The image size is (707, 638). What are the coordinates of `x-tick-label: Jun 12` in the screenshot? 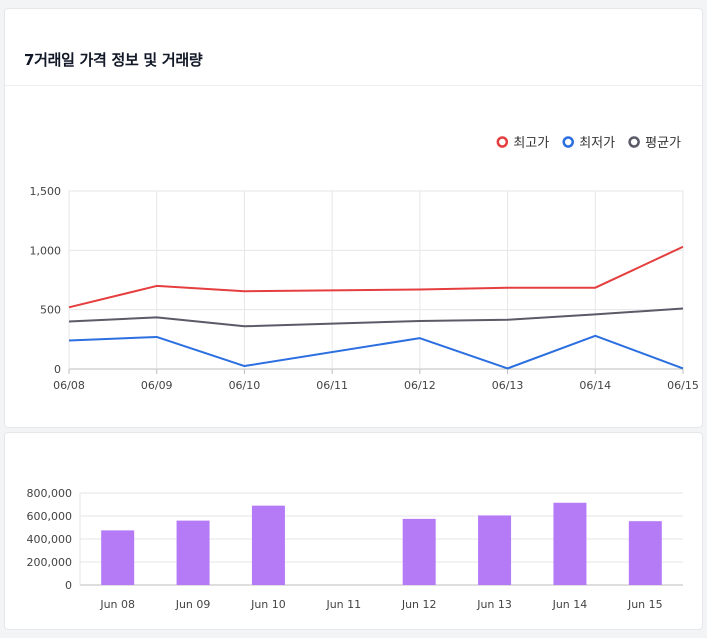 It's located at (419, 604).